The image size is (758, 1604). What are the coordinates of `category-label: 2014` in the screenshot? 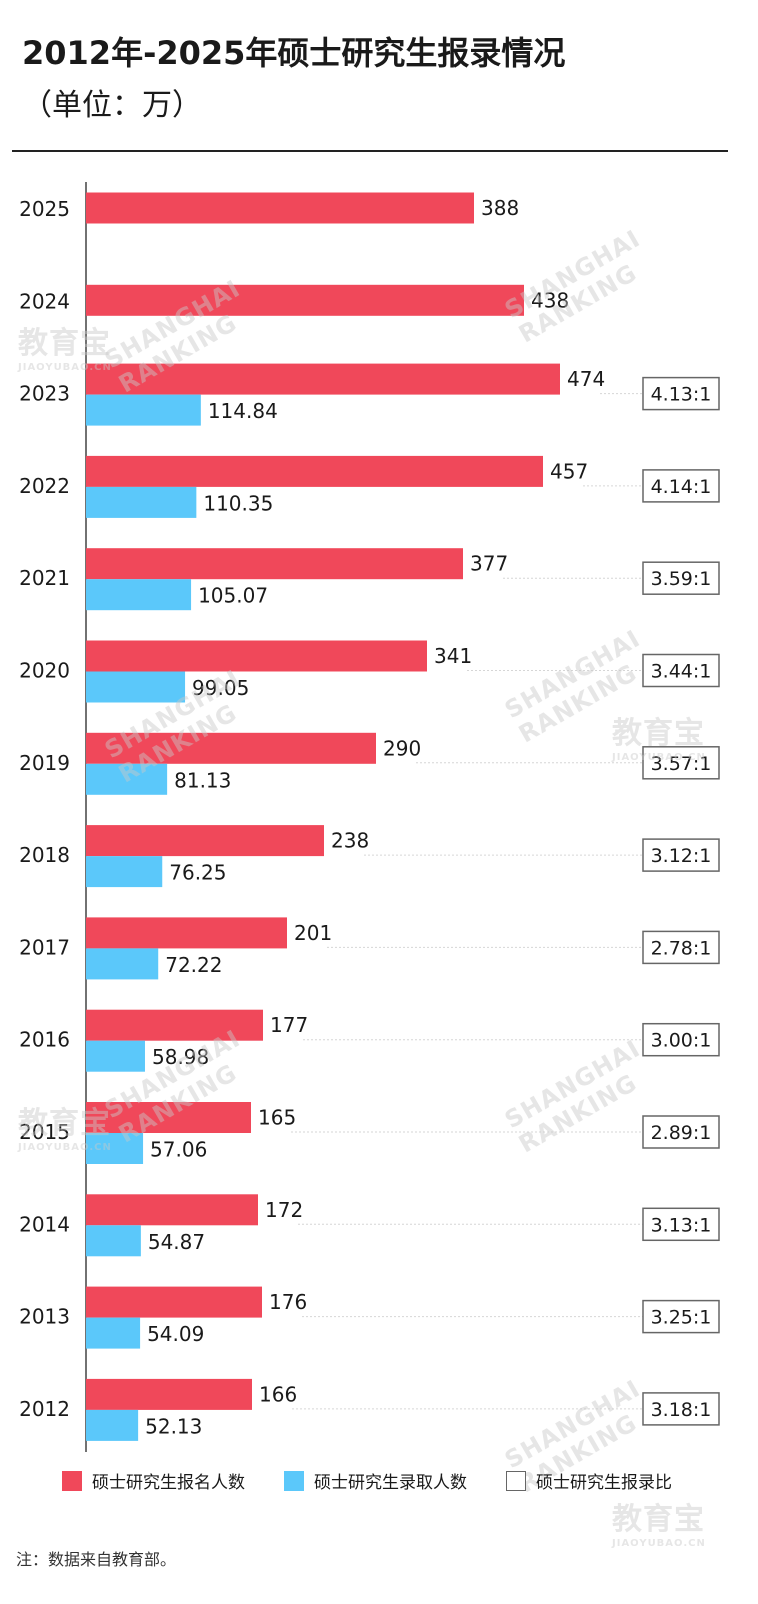 It's located at (44, 1224).